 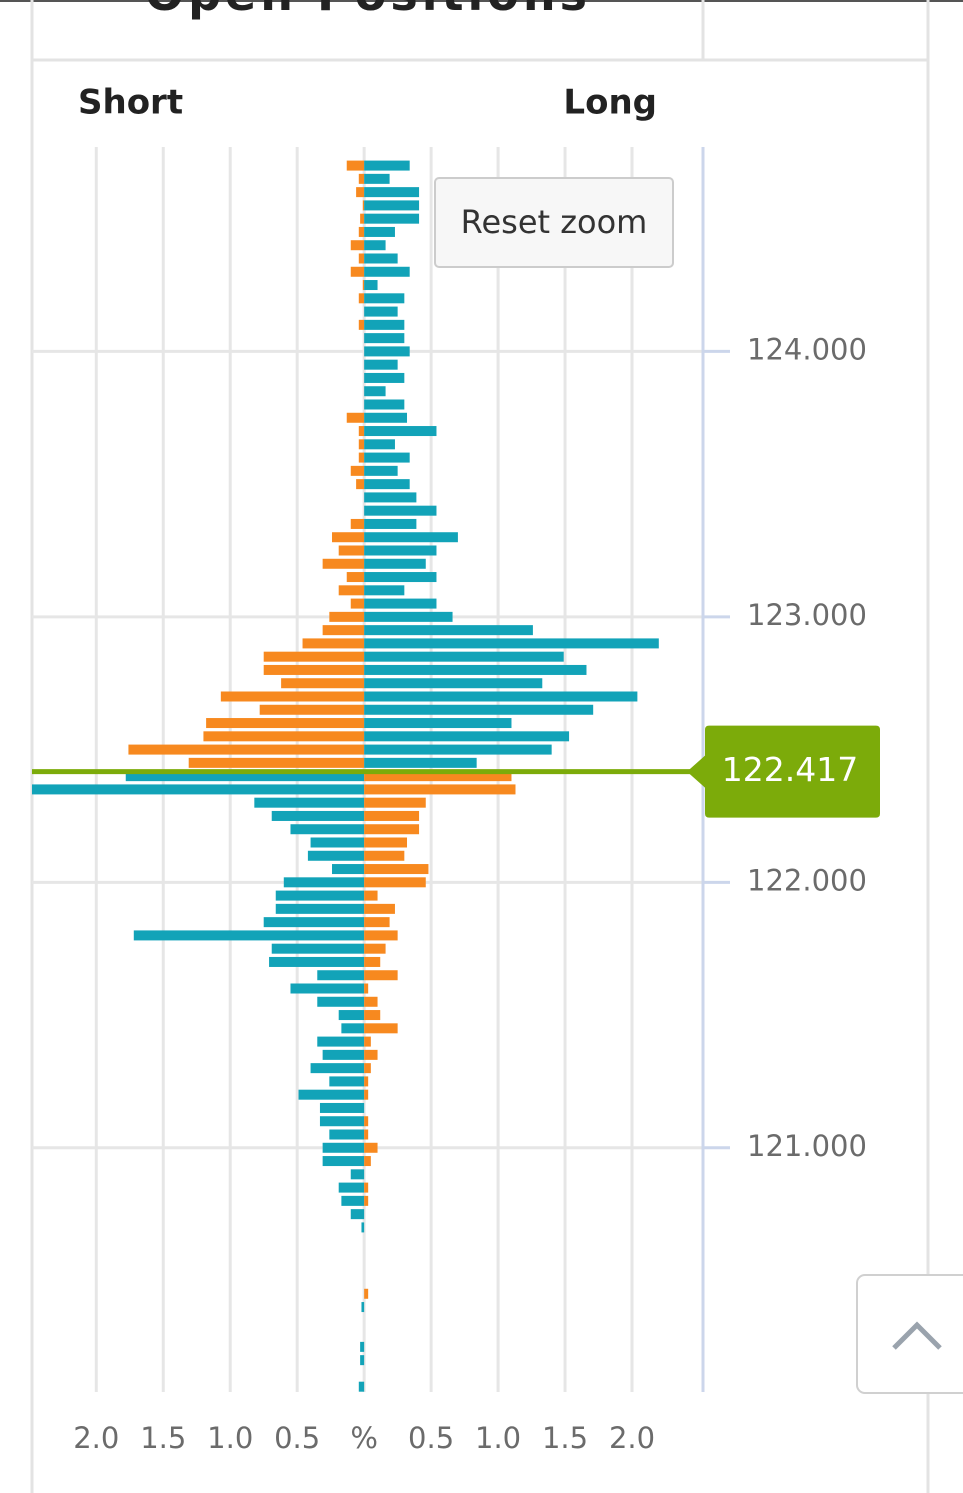 What do you see at coordinates (790, 769) in the screenshot?
I see `current-price-label: 122.417` at bounding box center [790, 769].